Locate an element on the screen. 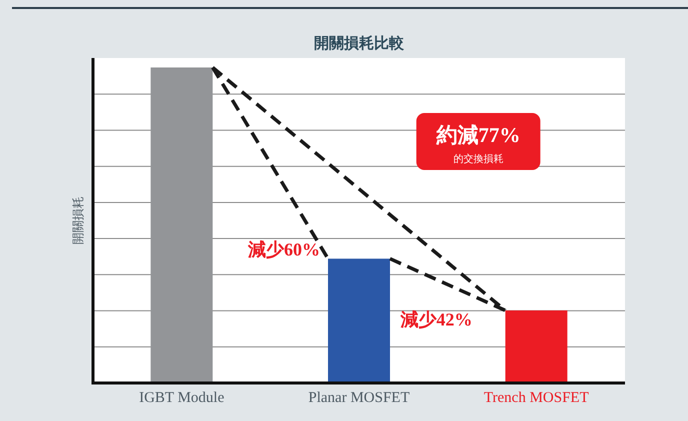  x-tick-label: Planar MOSFET is located at coordinates (359, 398).